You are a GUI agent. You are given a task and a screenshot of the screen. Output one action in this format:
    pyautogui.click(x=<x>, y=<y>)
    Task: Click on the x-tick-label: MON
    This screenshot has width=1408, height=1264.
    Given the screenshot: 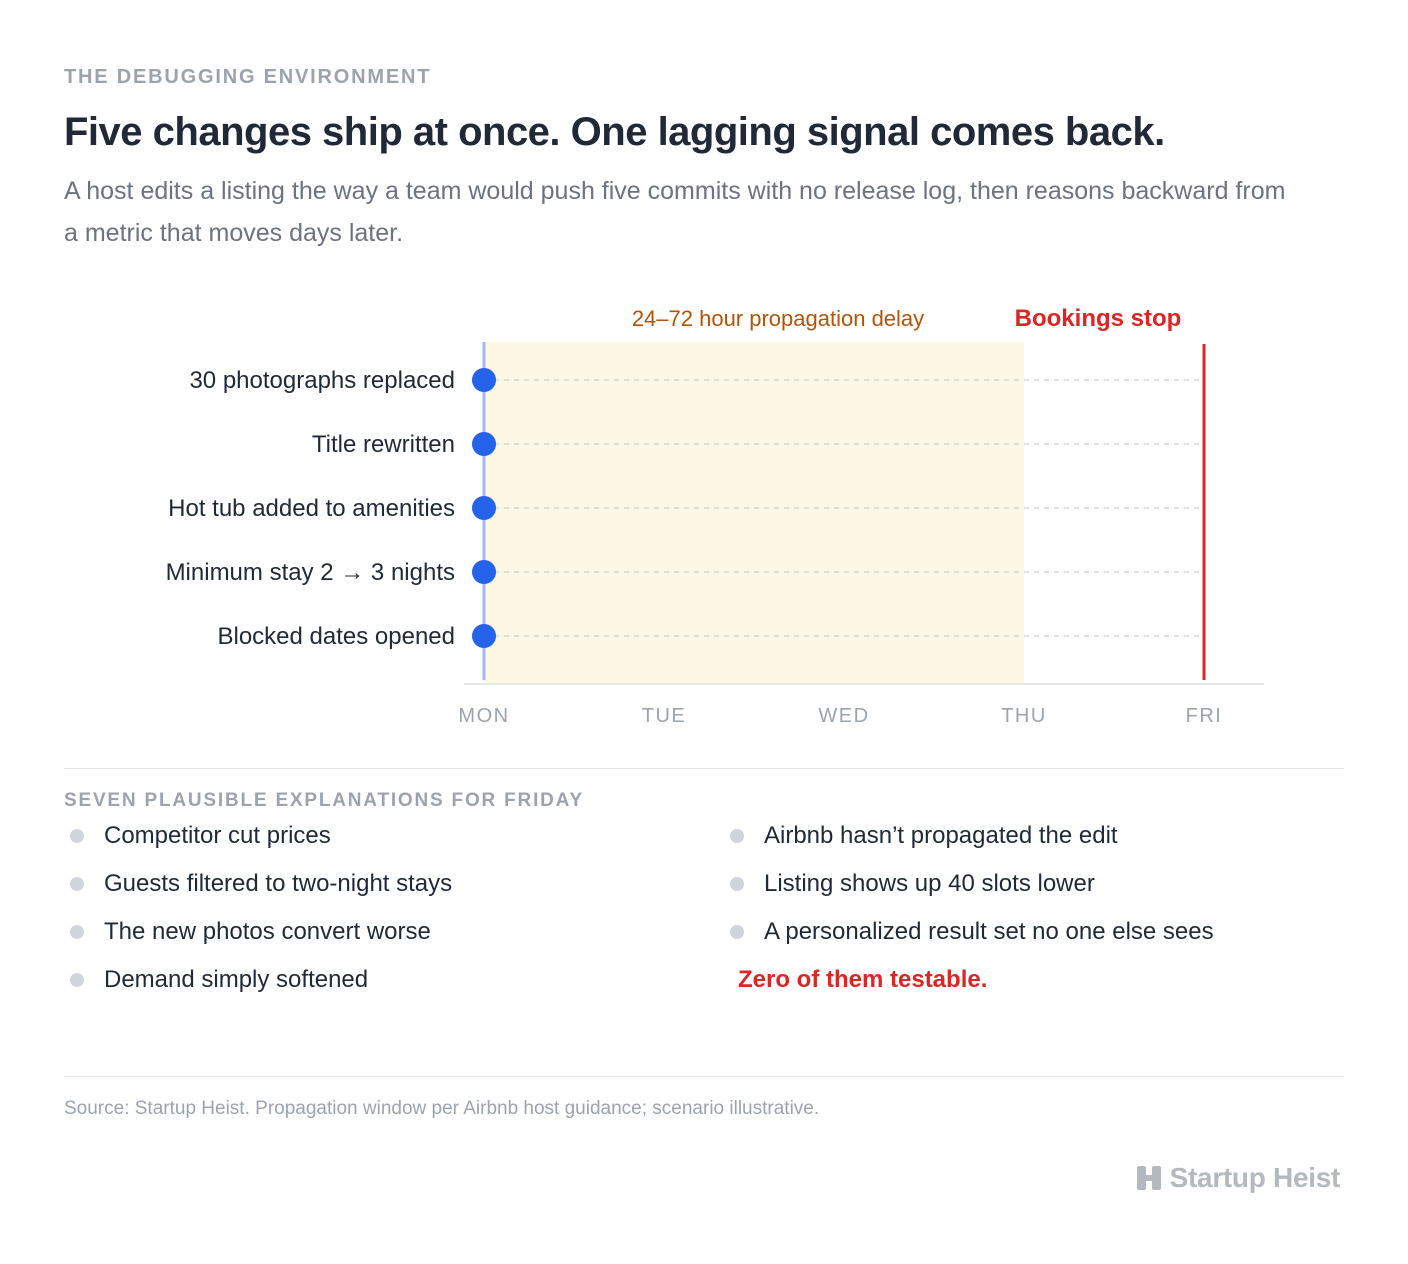 What is the action you would take?
    pyautogui.click(x=483, y=716)
    